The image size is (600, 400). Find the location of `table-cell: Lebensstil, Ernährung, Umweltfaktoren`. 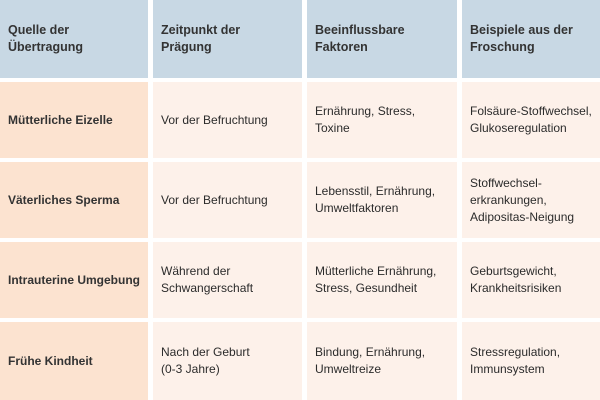

table-cell: Lebensstil, Ernährung, Umweltfaktoren is located at coordinates (382, 200).